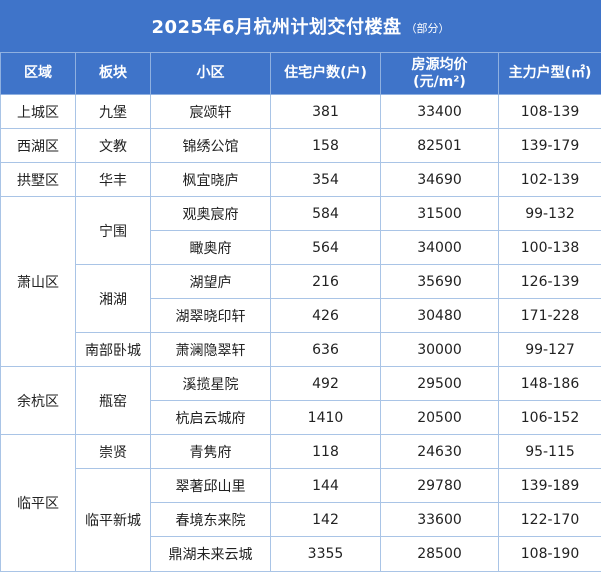  Describe the element at coordinates (211, 282) in the screenshot. I see `estate-cell: 湖望庐` at that location.